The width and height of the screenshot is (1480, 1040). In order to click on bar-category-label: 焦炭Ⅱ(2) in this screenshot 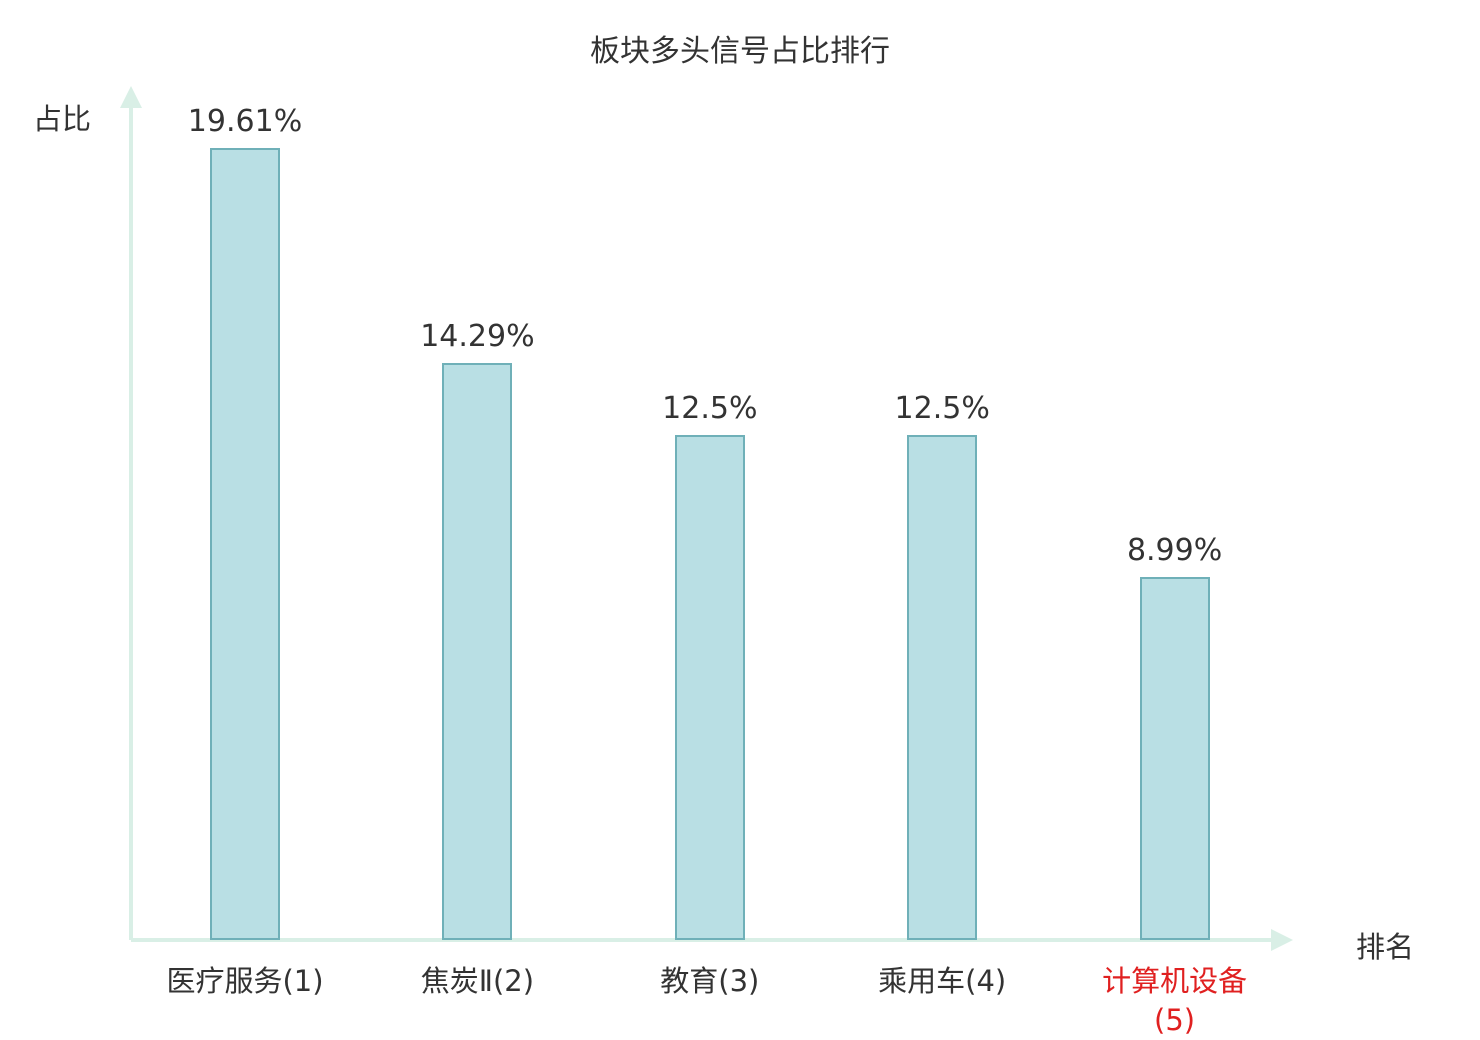, I will do `click(477, 981)`.